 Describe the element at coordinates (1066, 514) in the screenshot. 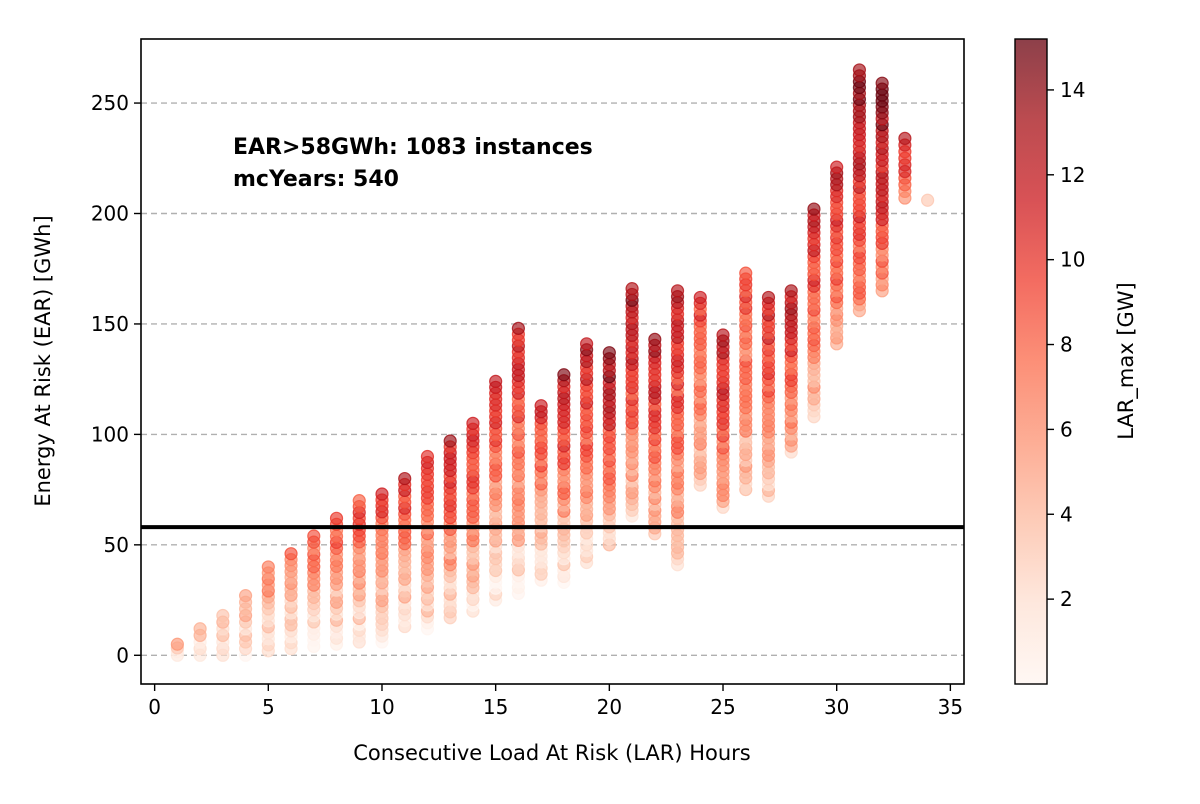

I see `colorbar-tick-label: 4` at that location.